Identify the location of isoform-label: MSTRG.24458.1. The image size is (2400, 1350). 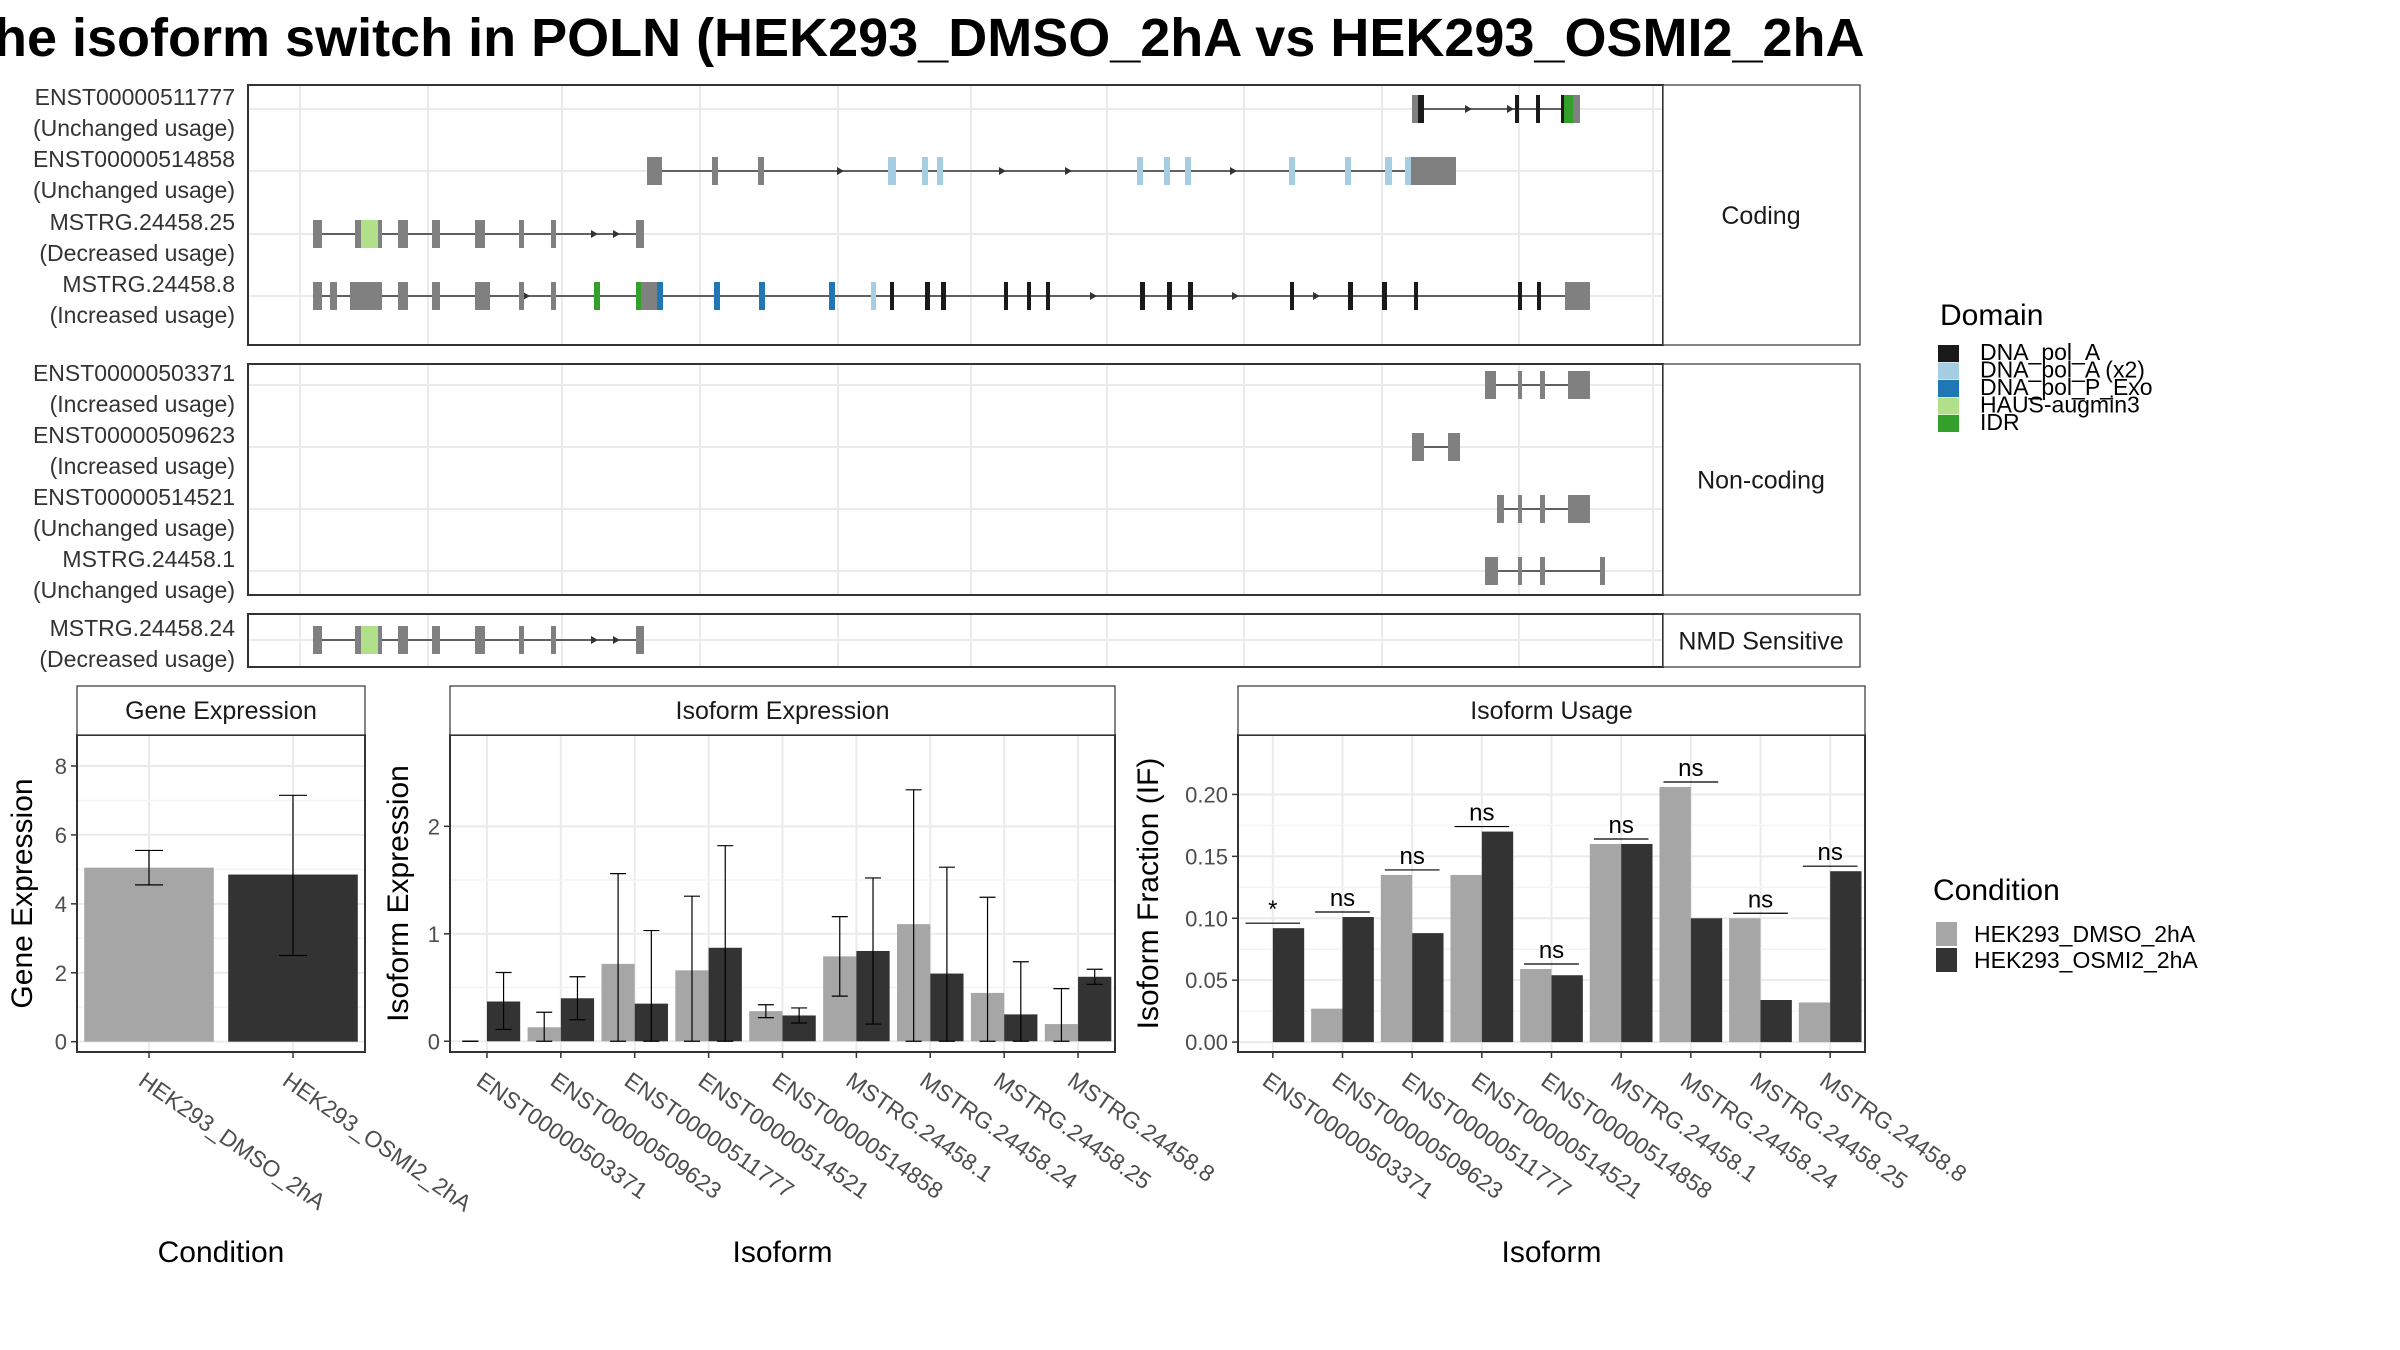
(148, 559).